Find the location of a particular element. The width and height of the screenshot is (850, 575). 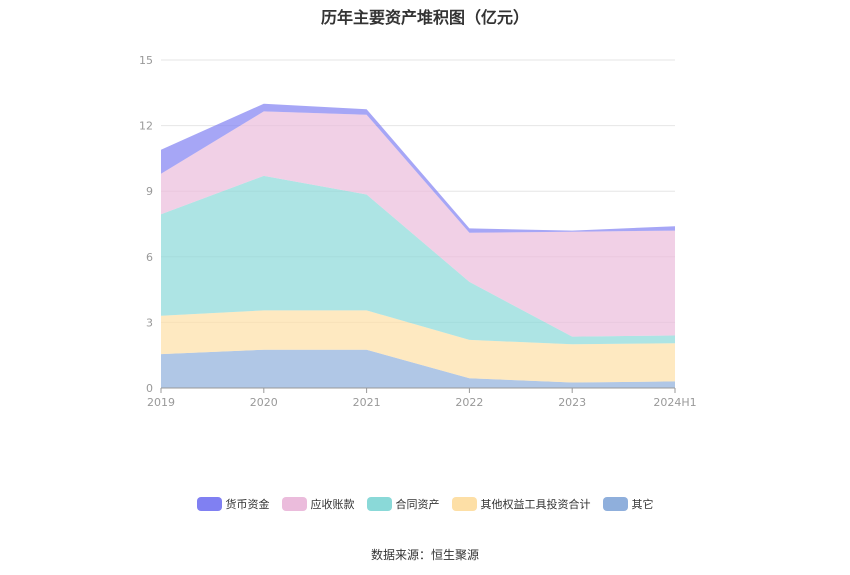

chart-title: 历年主要资产堆积图（亿元） is located at coordinates (424, 17).